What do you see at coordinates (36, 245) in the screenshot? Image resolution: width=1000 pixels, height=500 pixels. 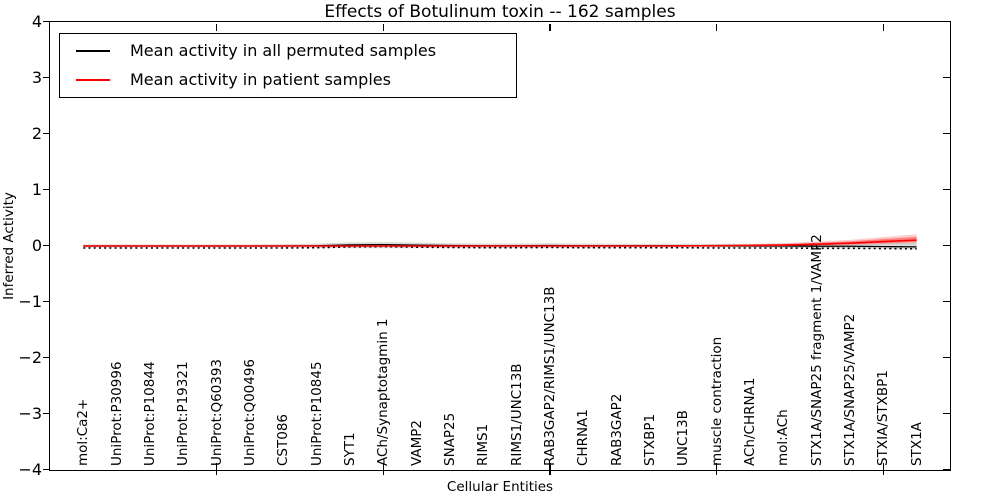 I see `y-tick-label: 0` at bounding box center [36, 245].